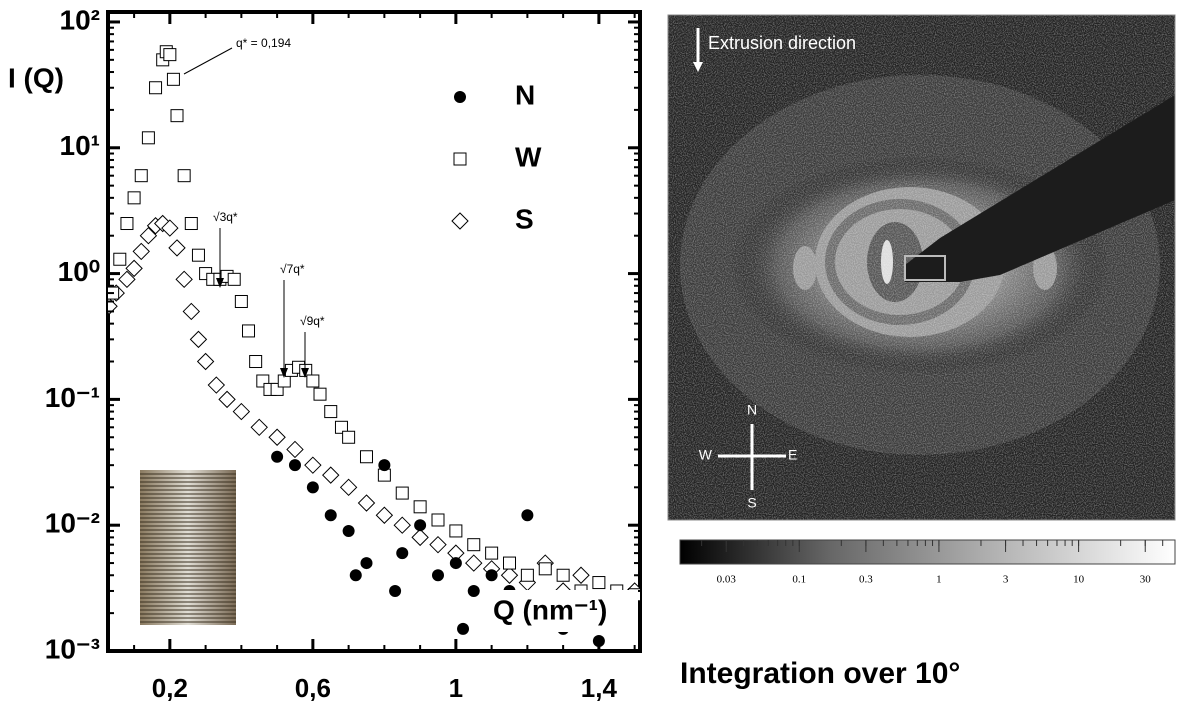 The width and height of the screenshot is (1178, 716). Describe the element at coordinates (1146, 580) in the screenshot. I see `colorbar-tick-label: 30` at that location.